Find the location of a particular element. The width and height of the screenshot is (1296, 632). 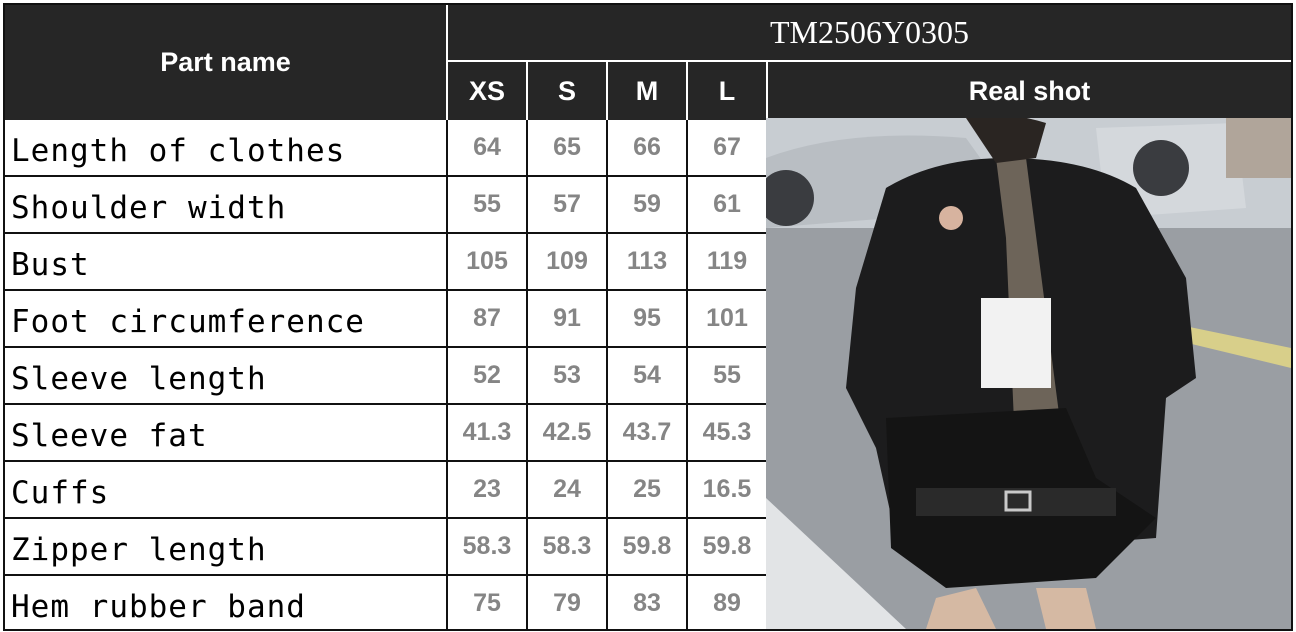

measurement-cell-xs: 105 is located at coordinates (488, 262).